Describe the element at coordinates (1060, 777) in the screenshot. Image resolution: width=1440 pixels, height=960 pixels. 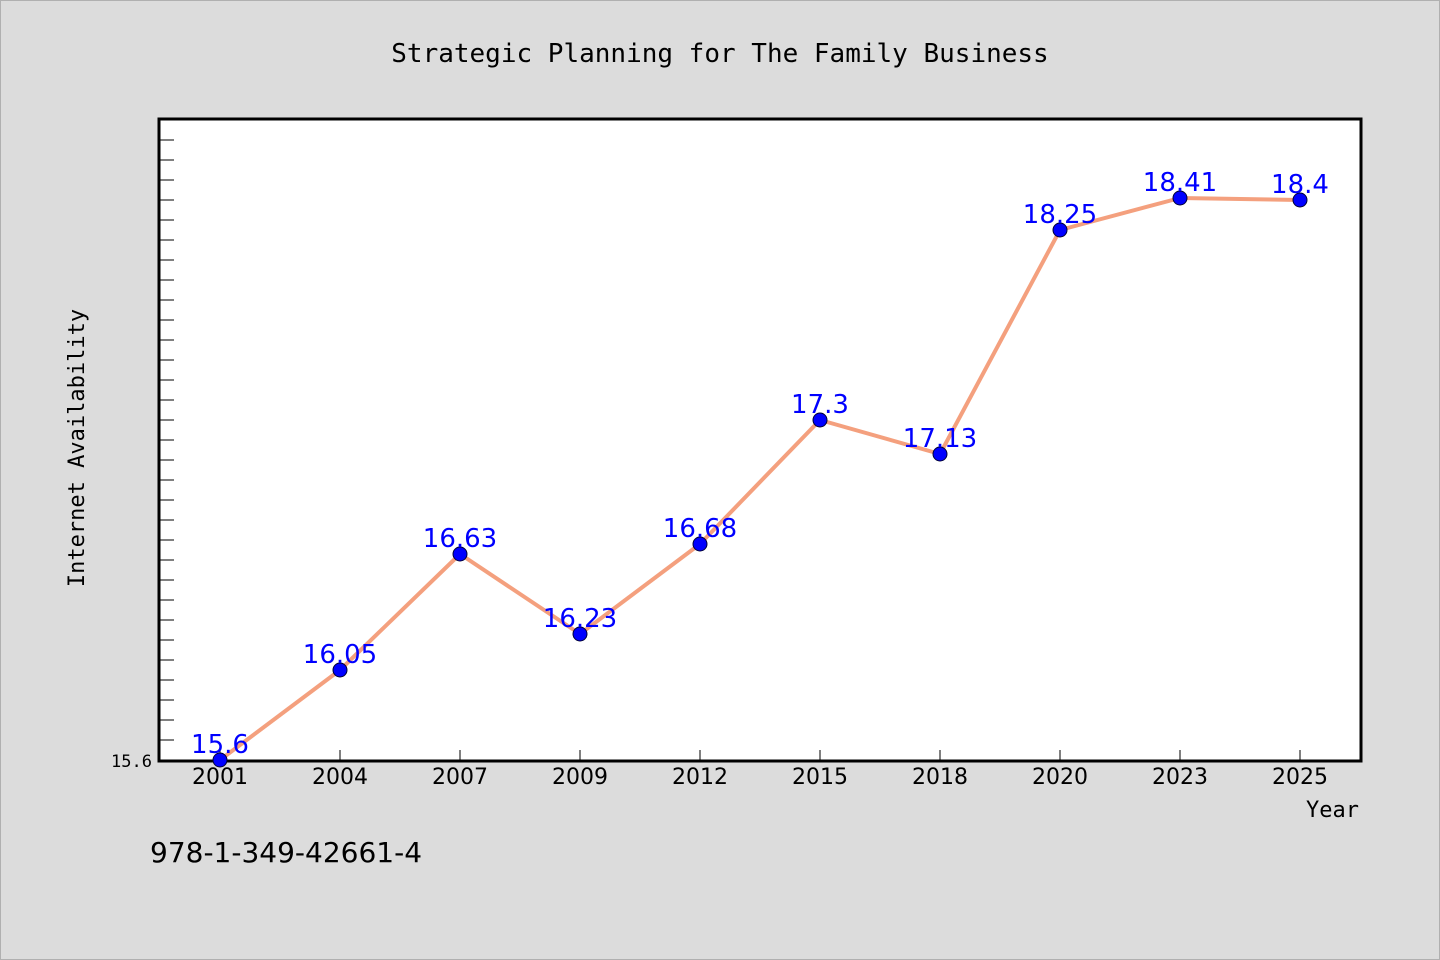
I see `x-tick-label: 2020` at that location.